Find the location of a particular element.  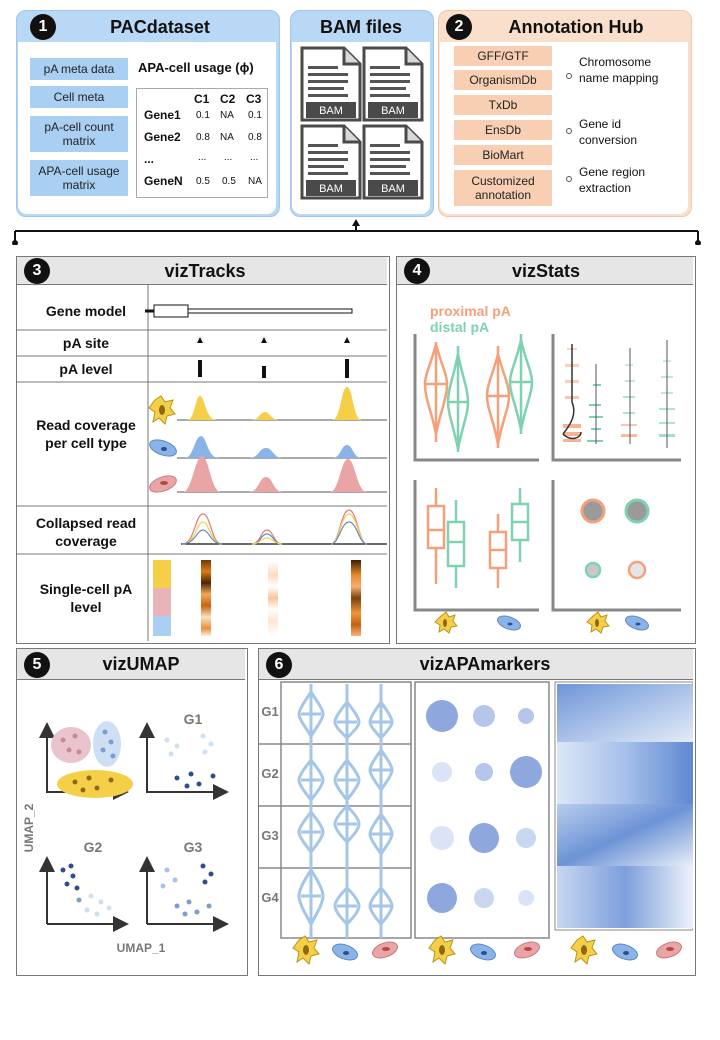

annot-use-chromosome: Chromosome name mapping is located at coordinates (619, 70).